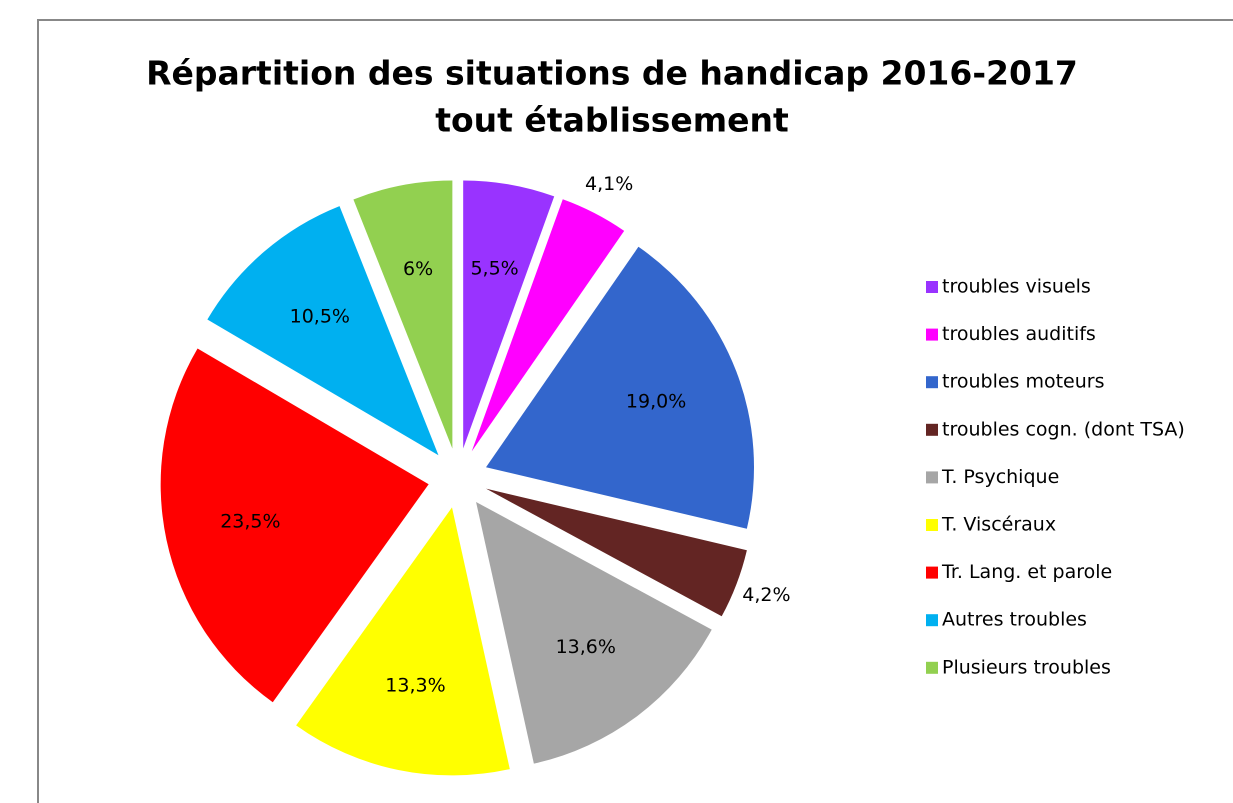 Image resolution: width=1233 pixels, height=803 pixels. I want to click on data-label: 6%, so click(418, 269).